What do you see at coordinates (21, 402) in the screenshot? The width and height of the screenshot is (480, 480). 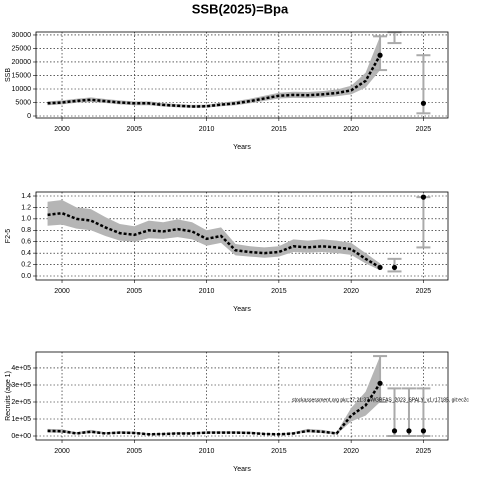 I see `y-tick-label: 2e+05` at bounding box center [21, 402].